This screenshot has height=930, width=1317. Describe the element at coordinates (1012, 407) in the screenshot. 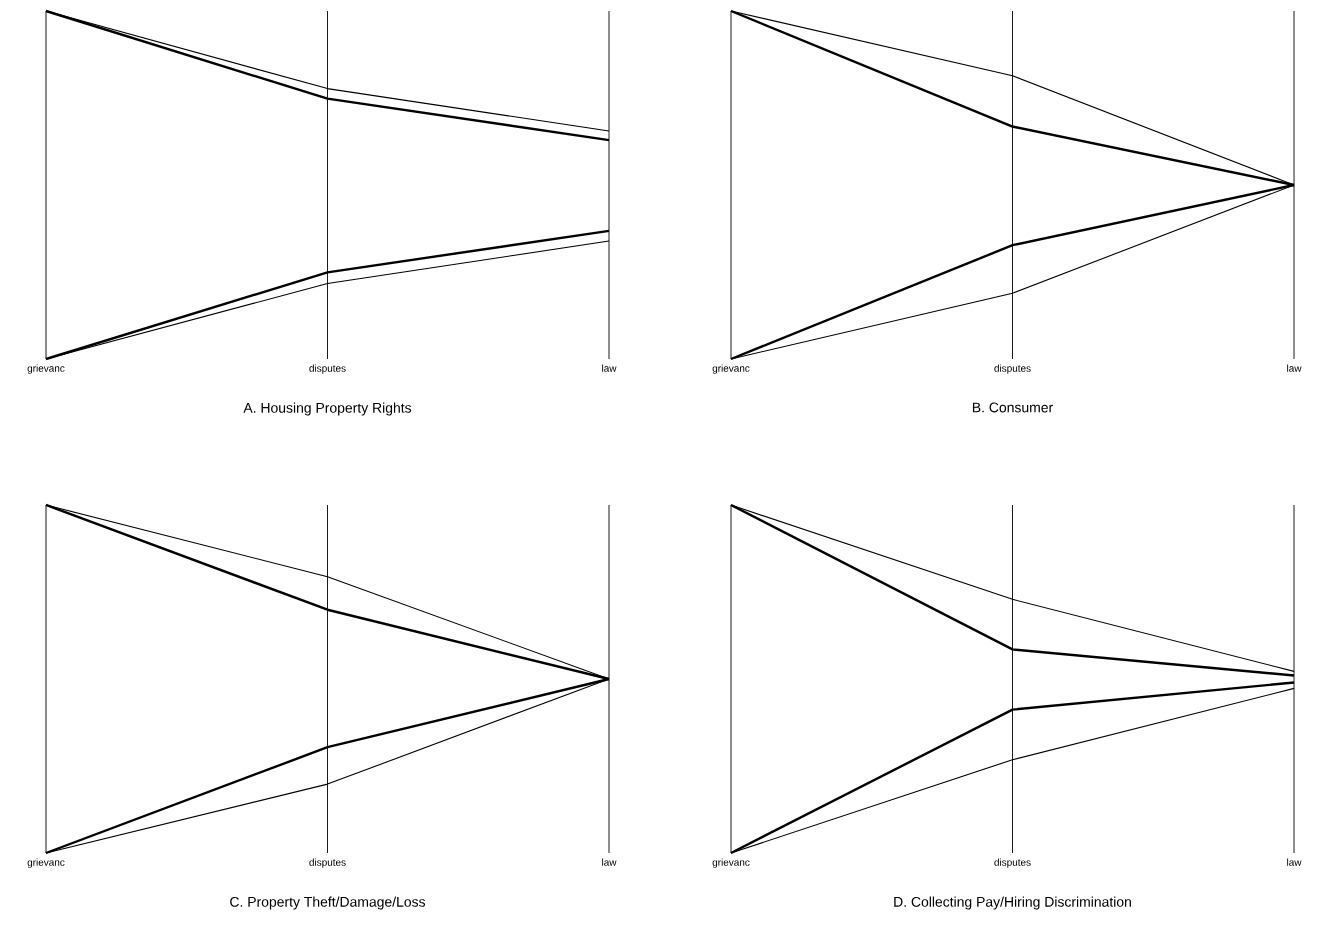

I see `text: B. Consumer` at that location.